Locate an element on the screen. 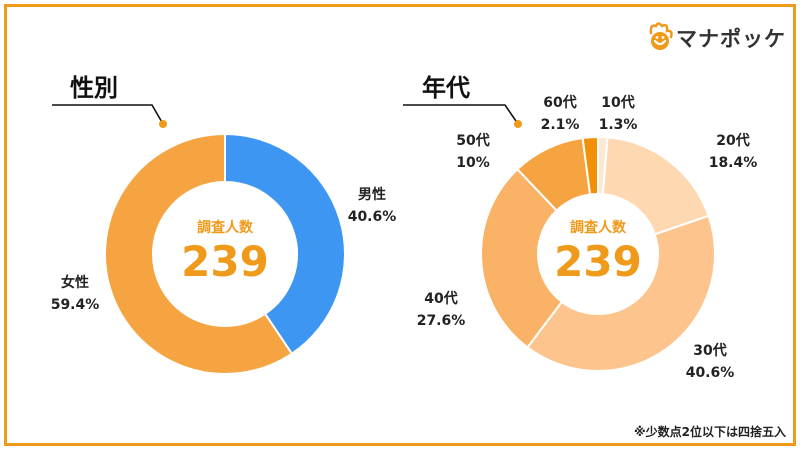 This screenshot has width=800, height=450. slice-label: 40代 is located at coordinates (440, 298).